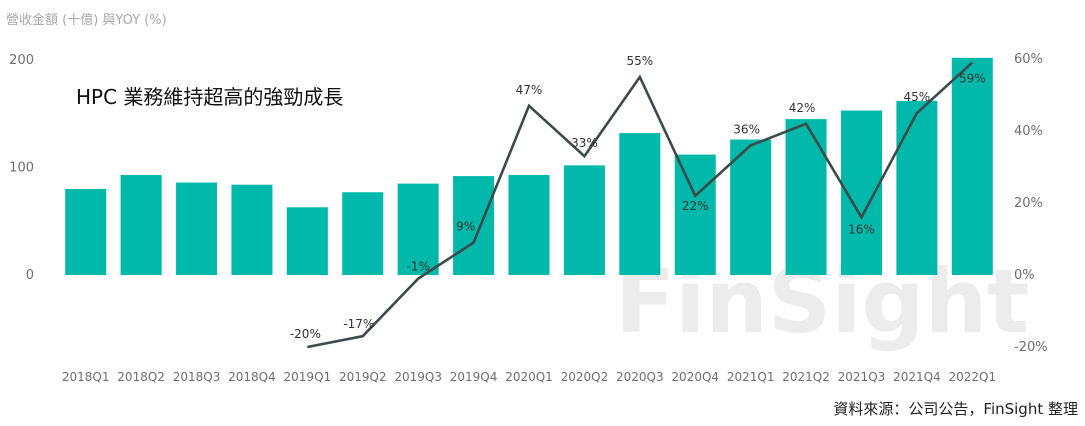 Image resolution: width=1085 pixels, height=426 pixels. I want to click on yoy-label: 22%, so click(695, 206).